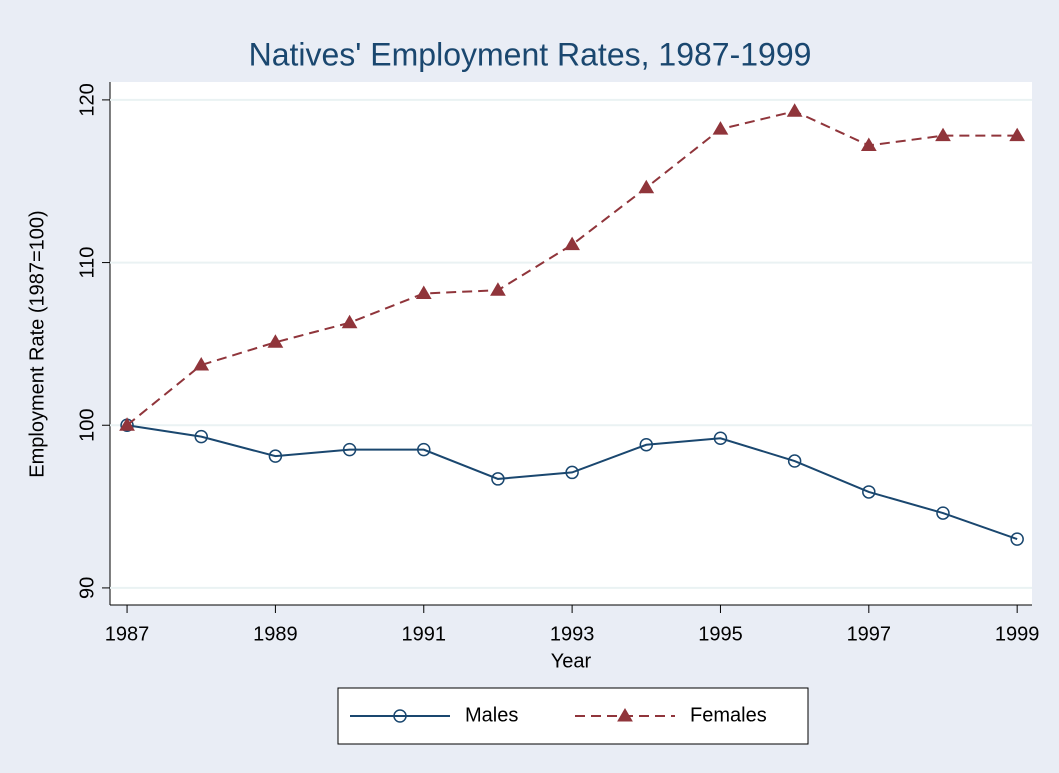 The width and height of the screenshot is (1059, 773). What do you see at coordinates (728, 715) in the screenshot?
I see `legend-label: Females` at bounding box center [728, 715].